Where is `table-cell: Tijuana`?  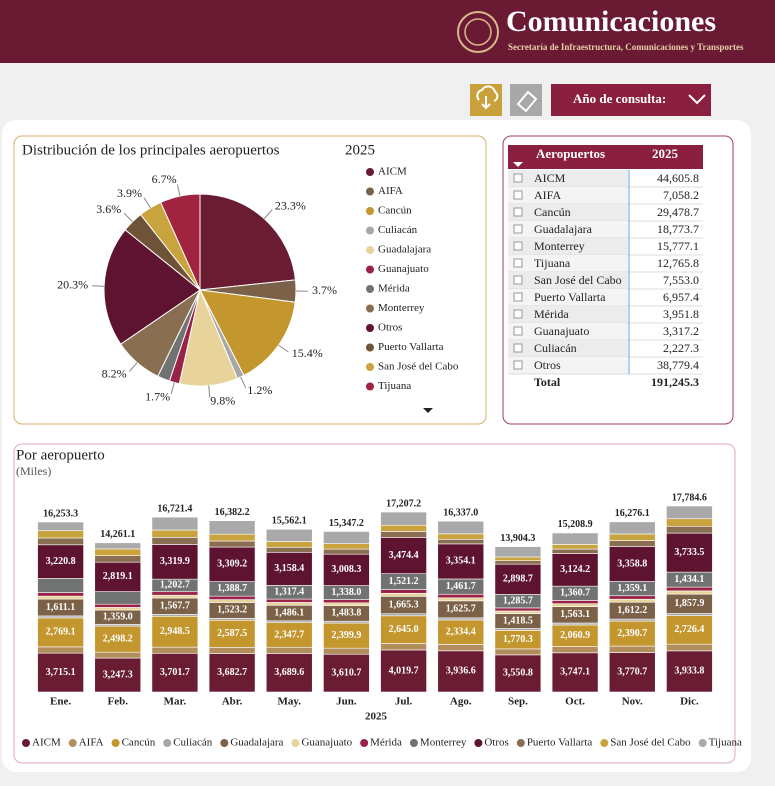
table-cell: Tijuana is located at coordinates (552, 263).